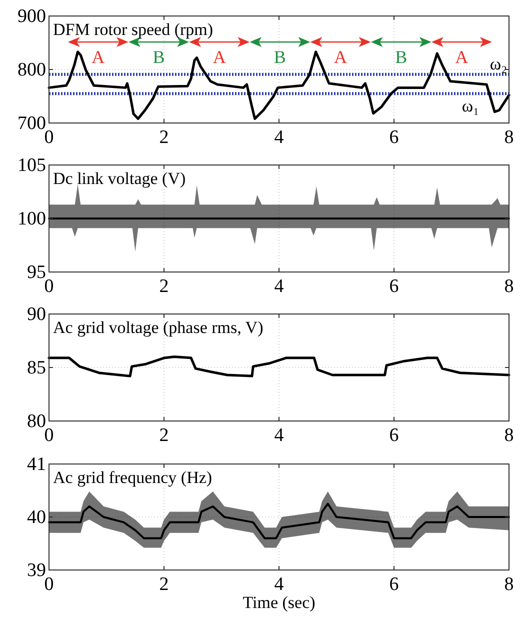 Image resolution: width=524 pixels, height=619 pixels. I want to click on y-tick-label: 39, so click(36, 570).